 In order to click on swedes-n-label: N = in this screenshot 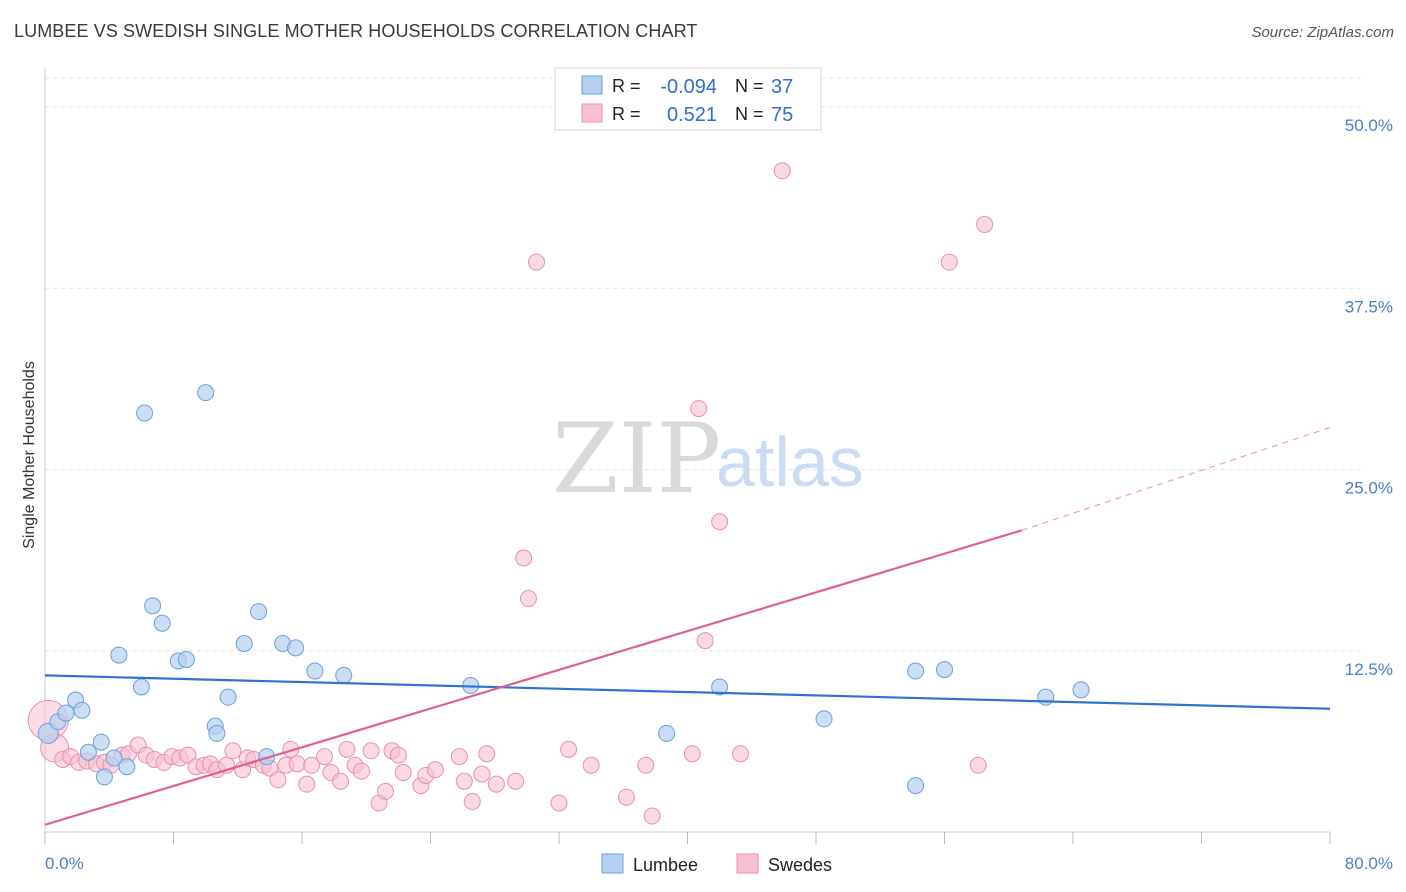, I will do `click(749, 114)`.